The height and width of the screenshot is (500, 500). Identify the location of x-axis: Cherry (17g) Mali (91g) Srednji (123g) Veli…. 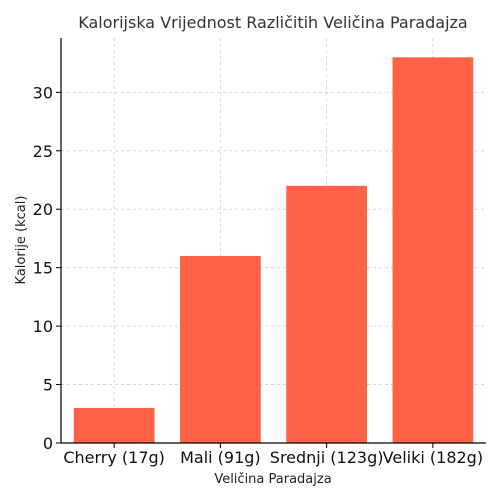
(273, 455).